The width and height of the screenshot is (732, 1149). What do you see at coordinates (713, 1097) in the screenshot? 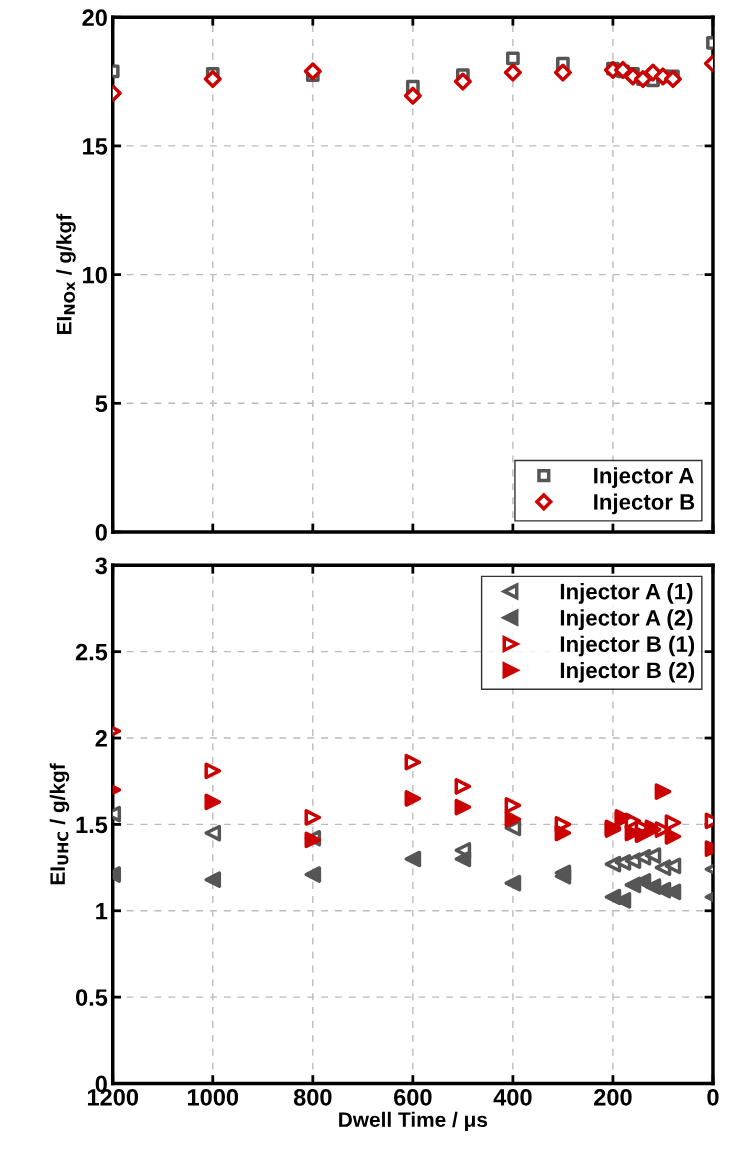
I see `x-tick-label: 0` at bounding box center [713, 1097].